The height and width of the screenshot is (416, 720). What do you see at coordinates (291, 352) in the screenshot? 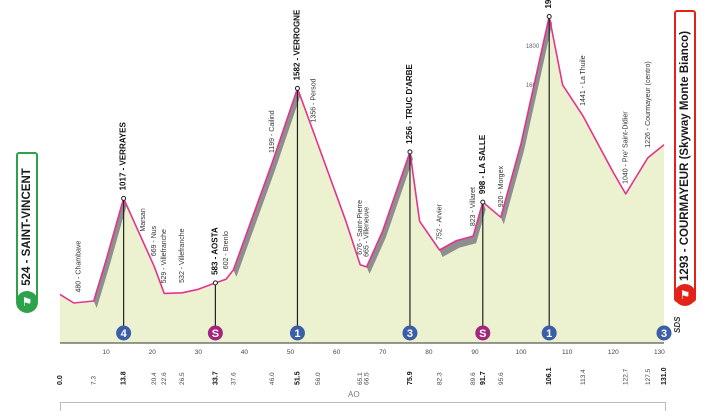
I see `km-scale-label: 50` at bounding box center [291, 352].